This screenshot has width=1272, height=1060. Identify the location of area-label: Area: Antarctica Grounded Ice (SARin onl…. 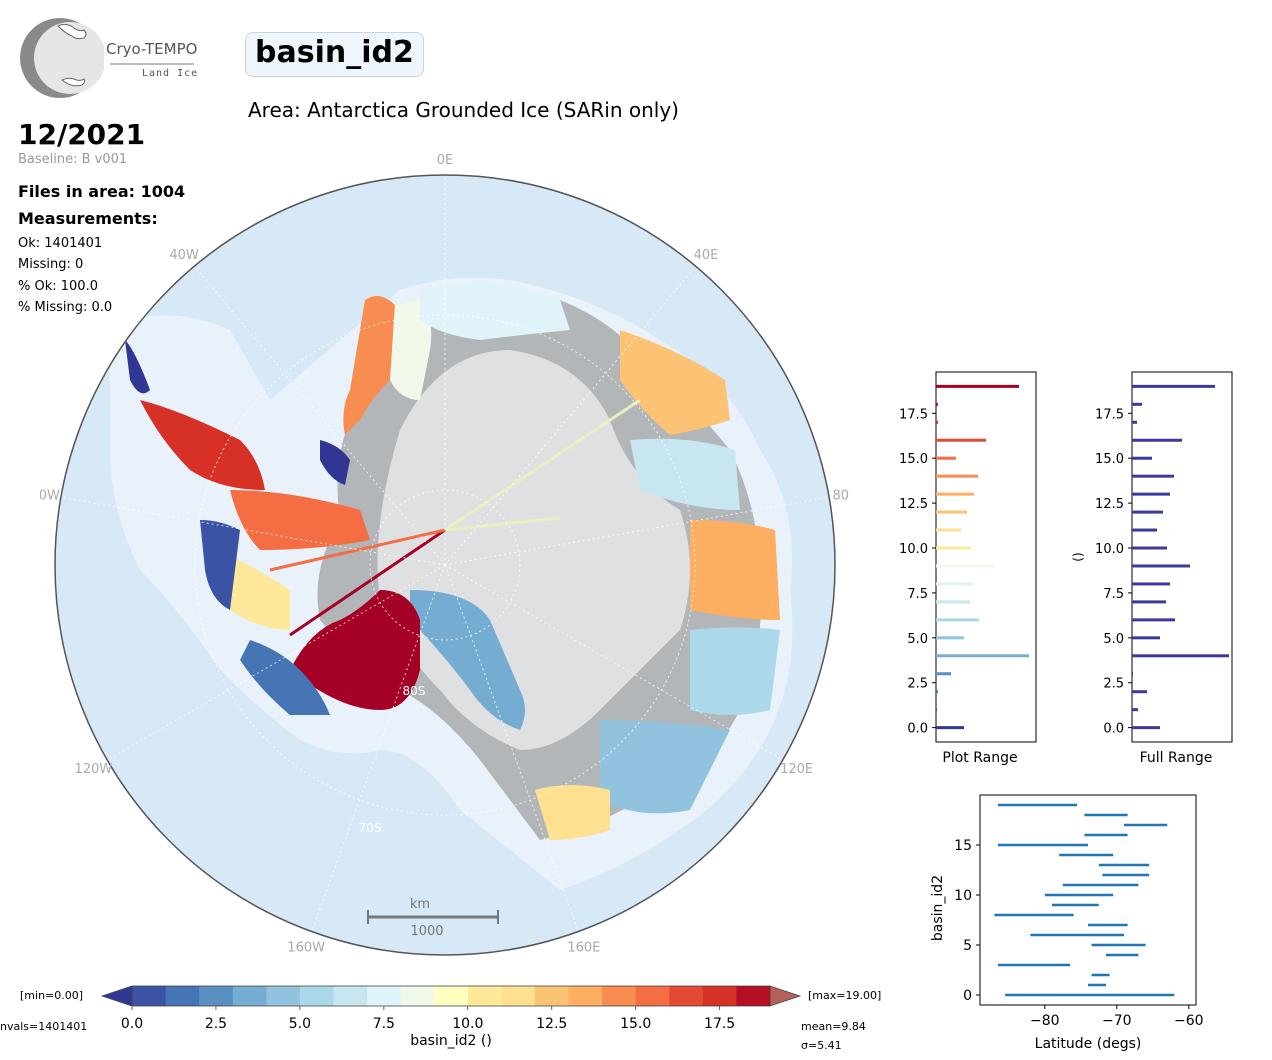
(463, 110).